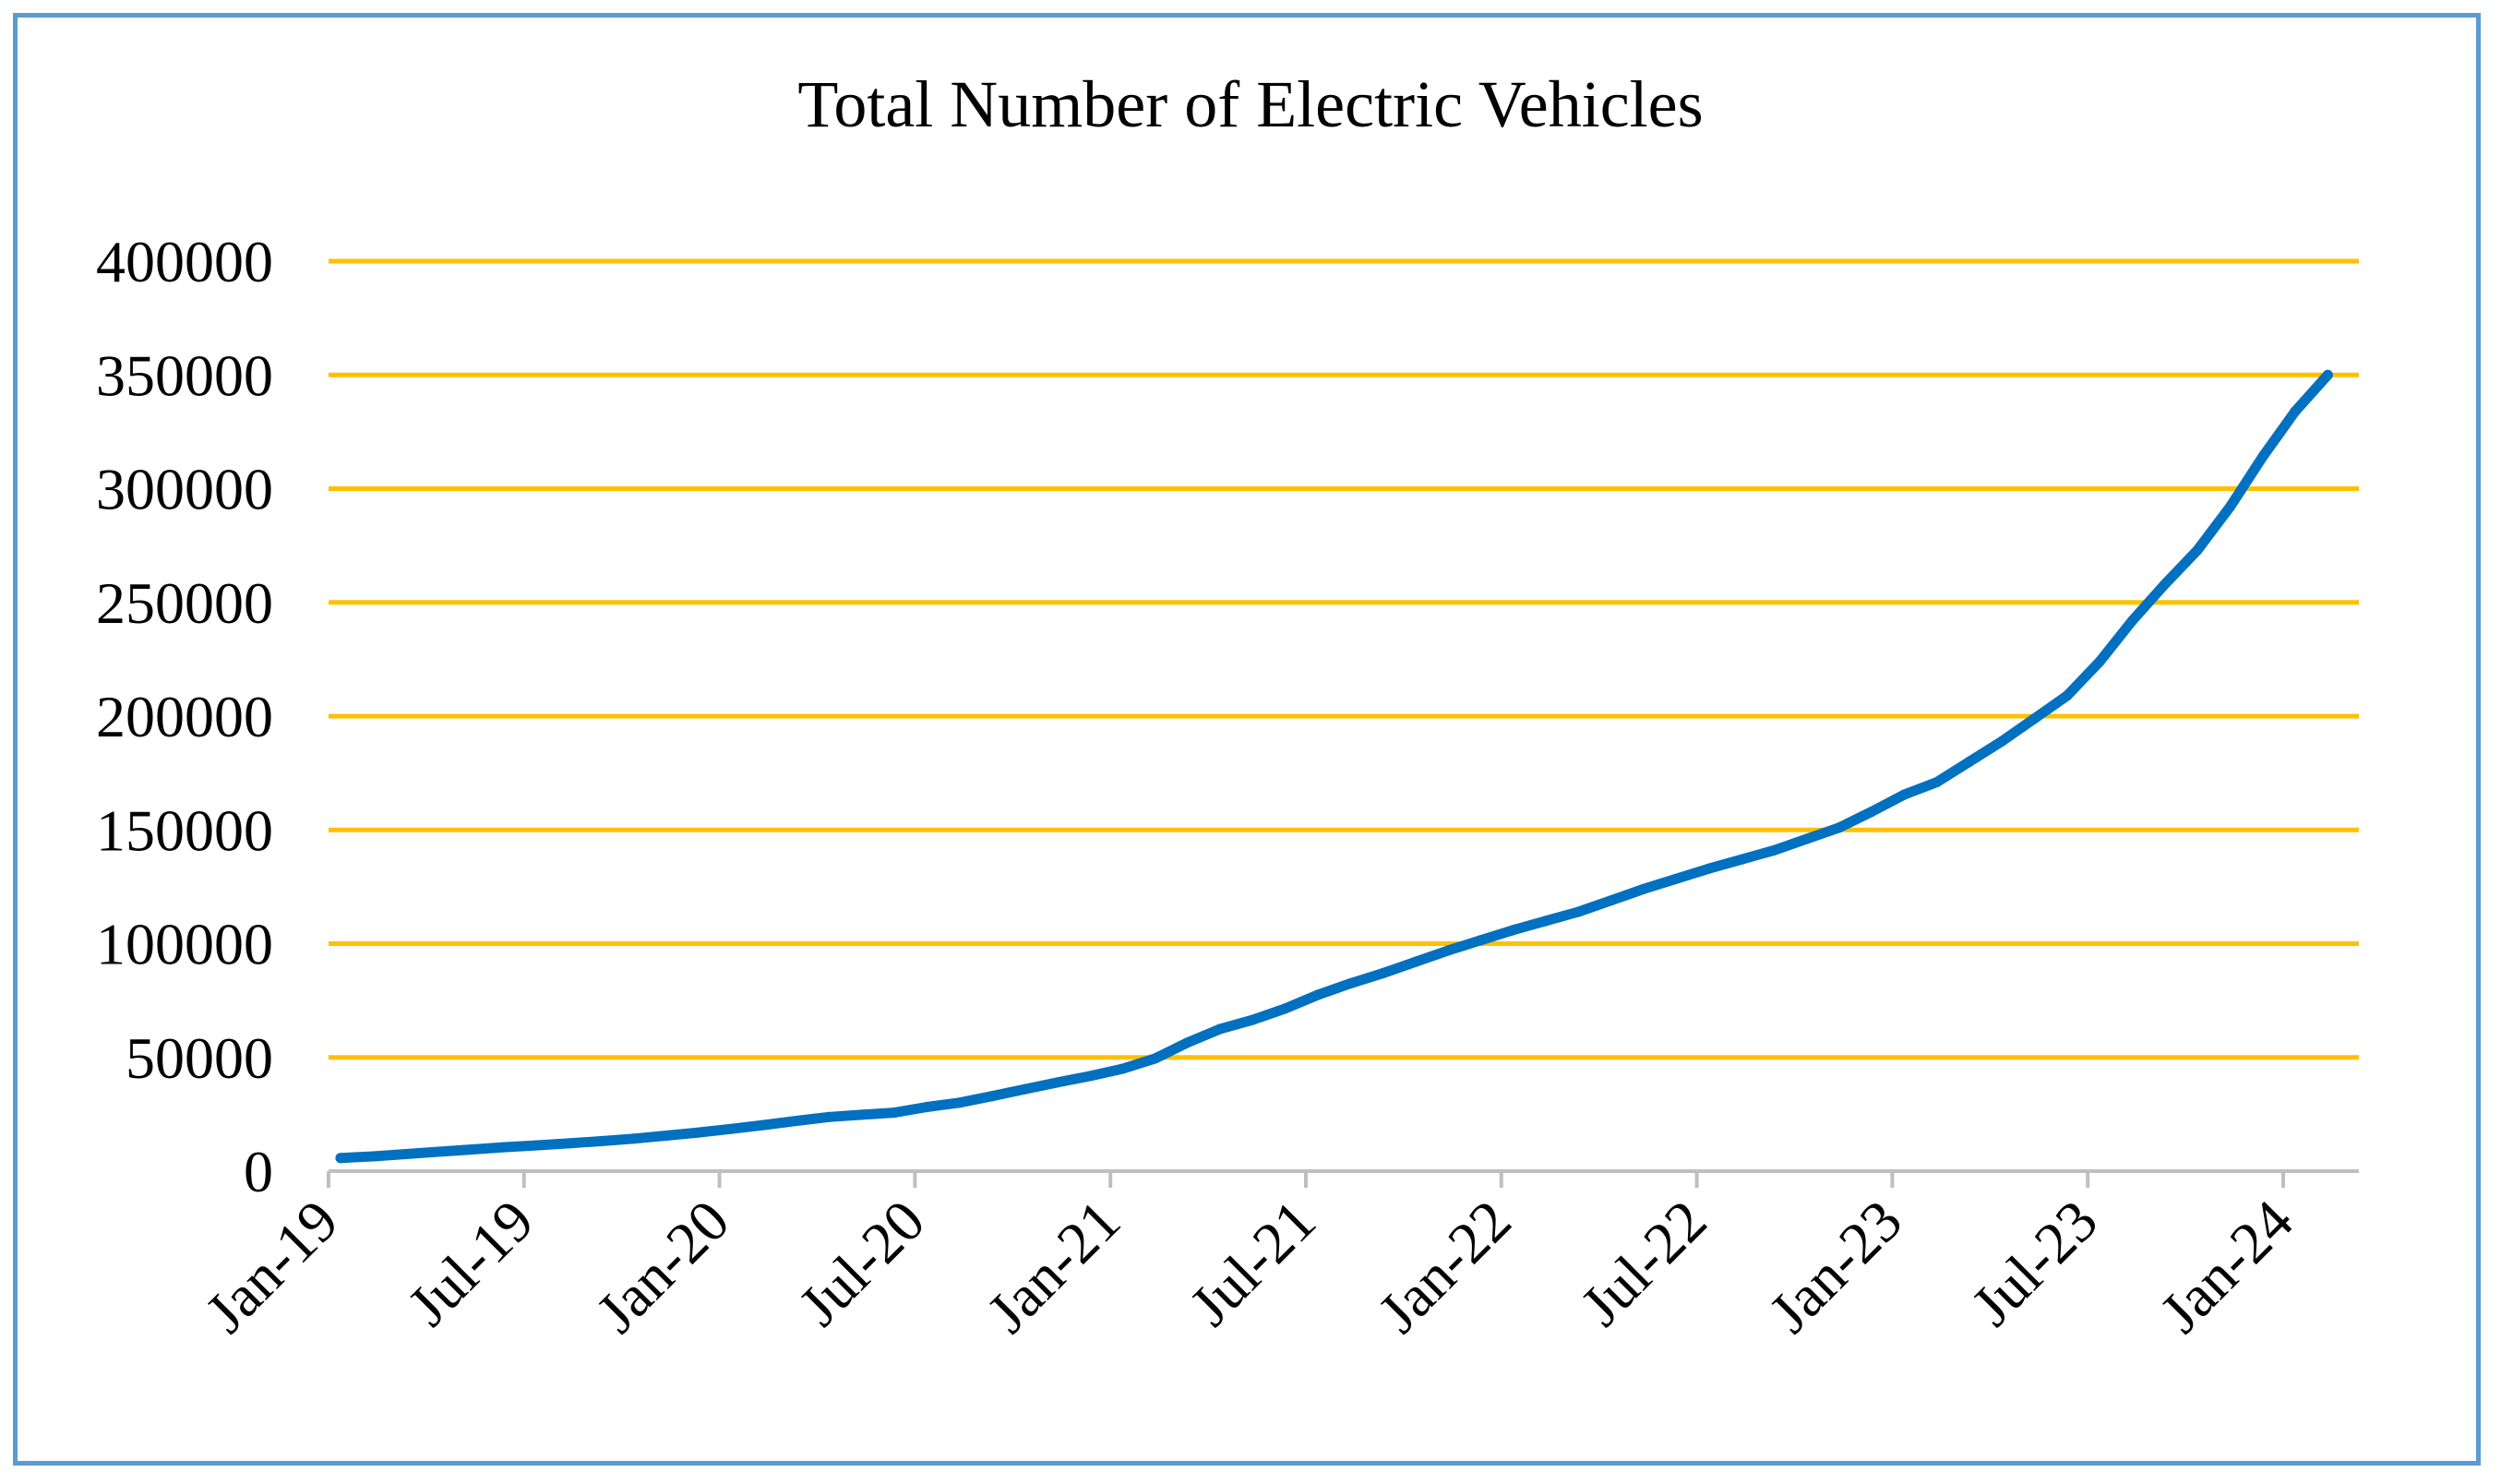 This screenshot has width=2501, height=1484. Describe the element at coordinates (1835, 1267) in the screenshot. I see `x-tick-label: Jan-23` at that location.